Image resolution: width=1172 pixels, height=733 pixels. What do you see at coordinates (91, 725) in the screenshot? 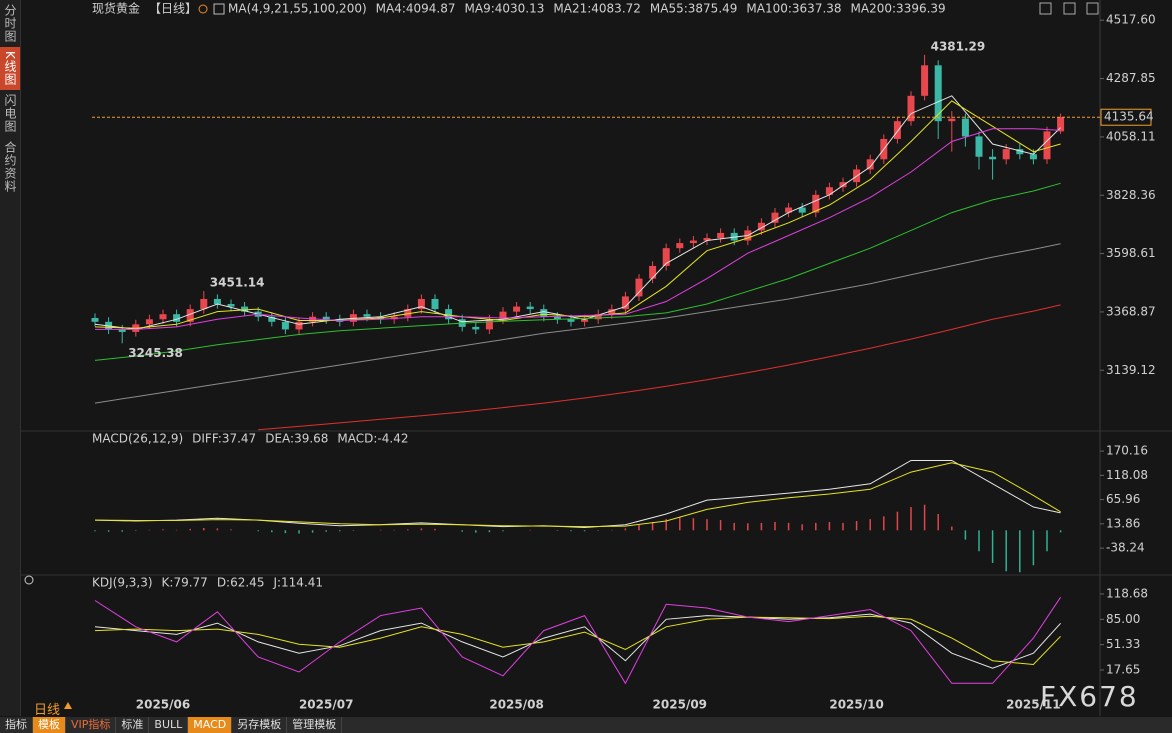
I see `toolbar-tab: VIP指标` at bounding box center [91, 725].